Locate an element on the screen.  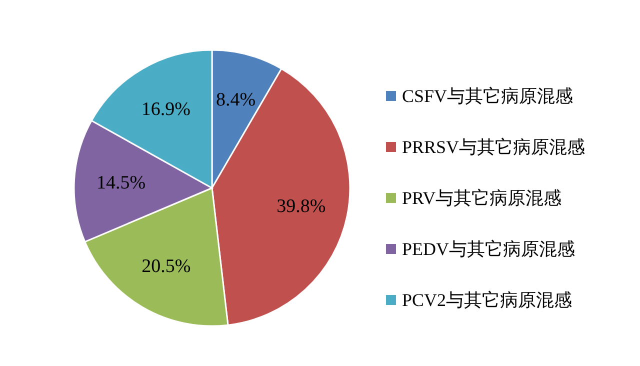
data-label: 8.4% is located at coordinates (236, 100).